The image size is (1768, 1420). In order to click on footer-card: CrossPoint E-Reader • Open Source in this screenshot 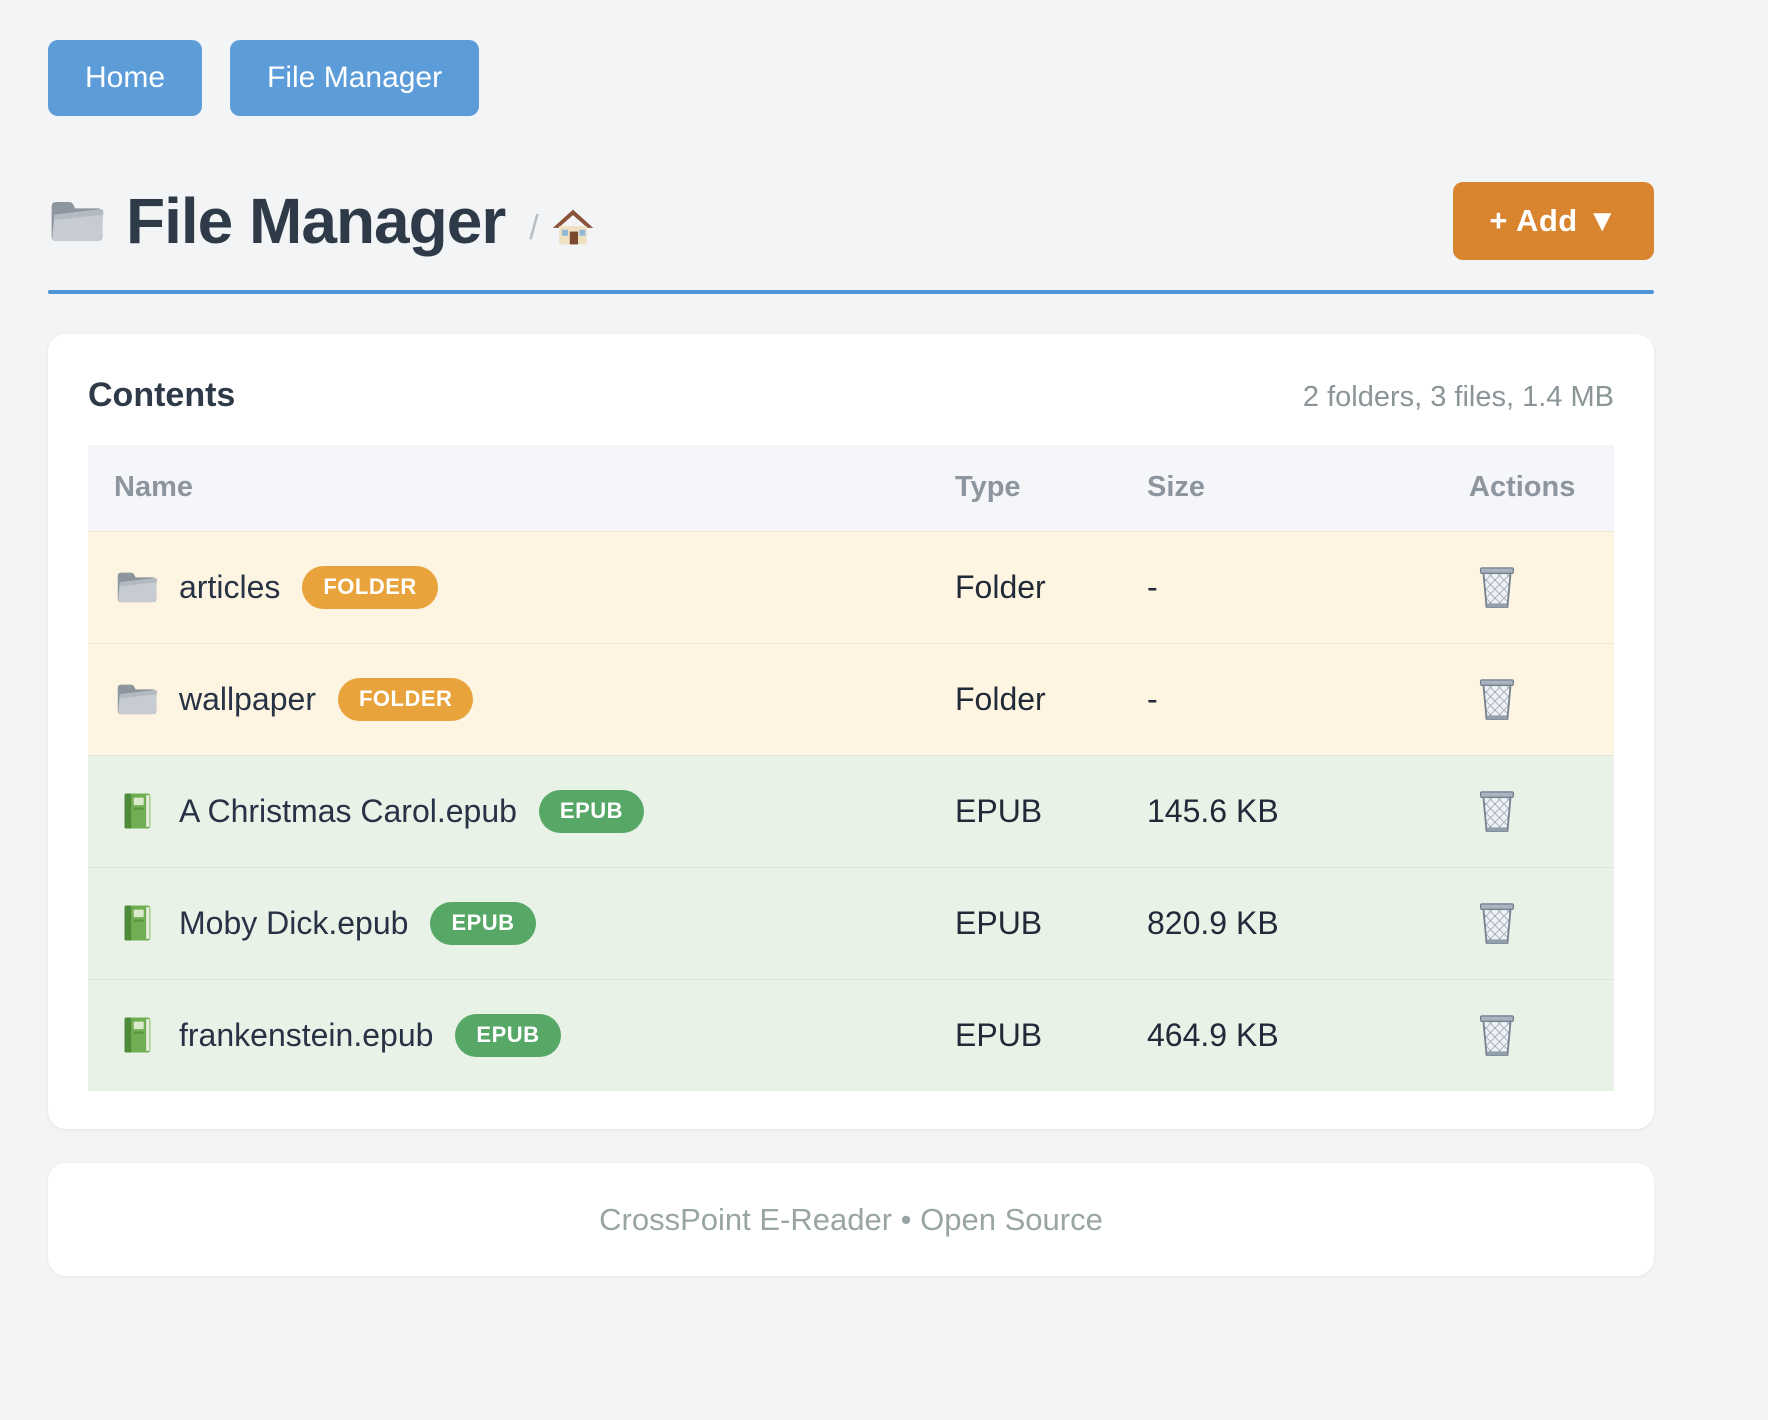, I will do `click(851, 1219)`.